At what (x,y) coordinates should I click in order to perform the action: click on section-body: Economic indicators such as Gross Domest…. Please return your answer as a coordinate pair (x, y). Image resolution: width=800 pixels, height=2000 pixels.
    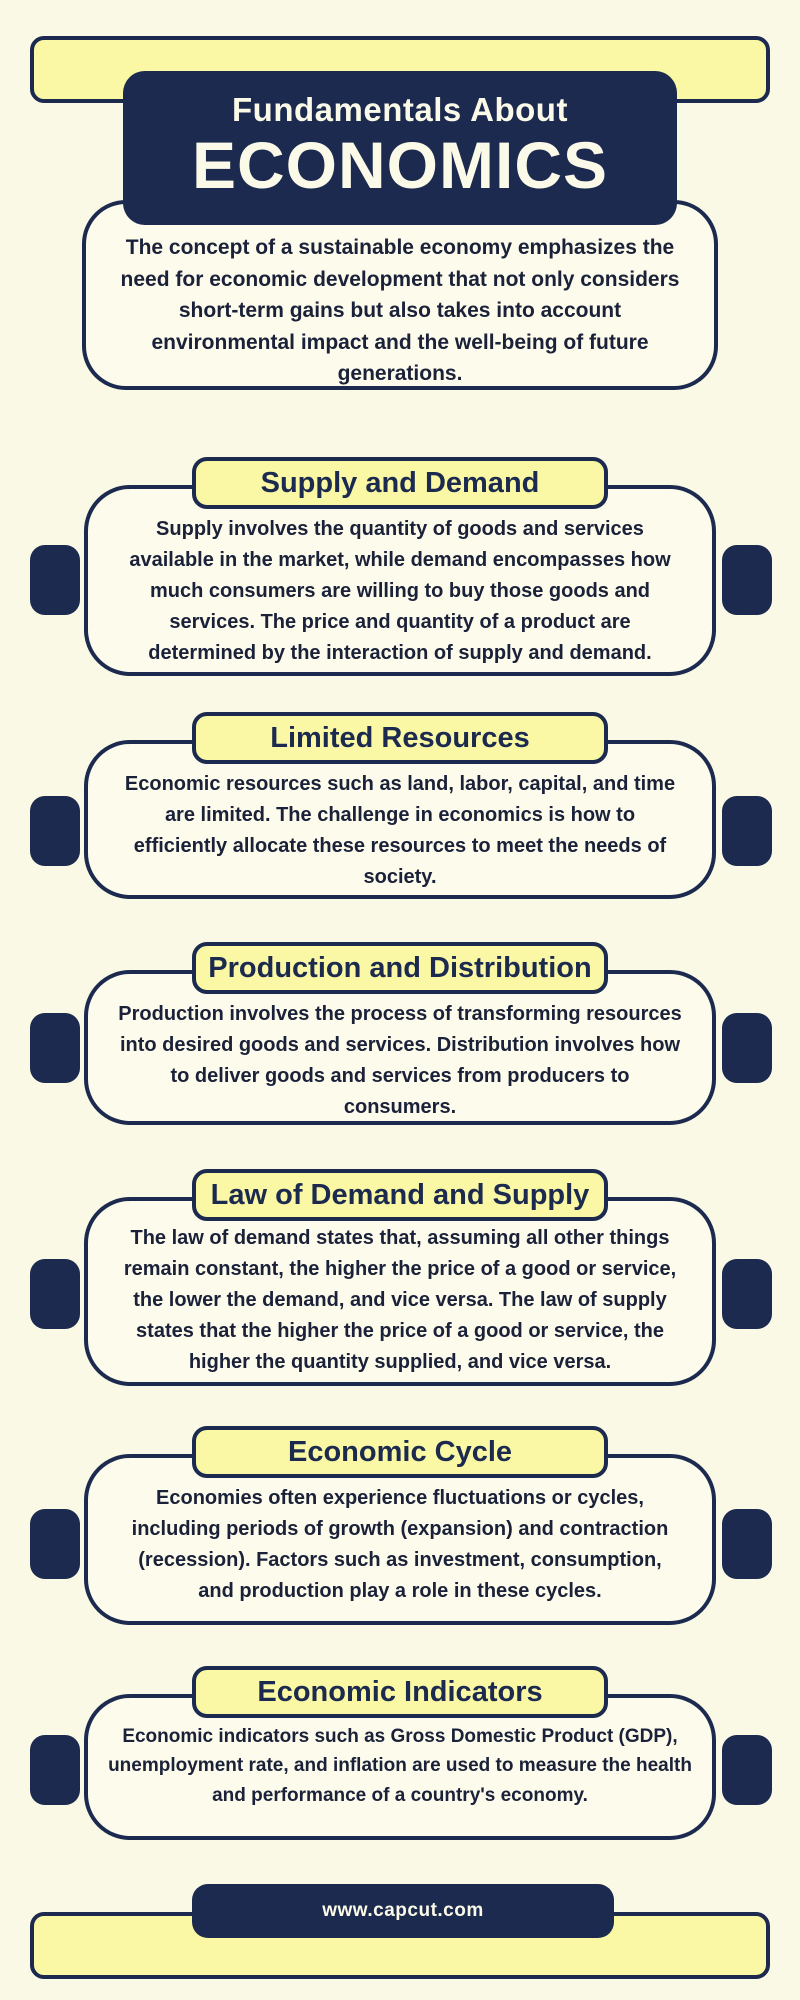
    Looking at the image, I should click on (400, 1766).